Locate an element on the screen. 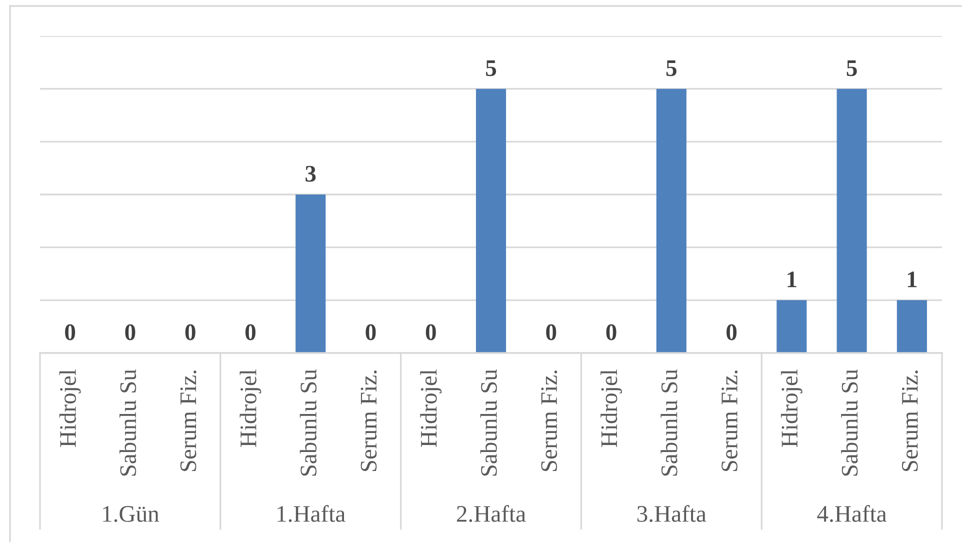  text: 3.Hafta is located at coordinates (671, 513).